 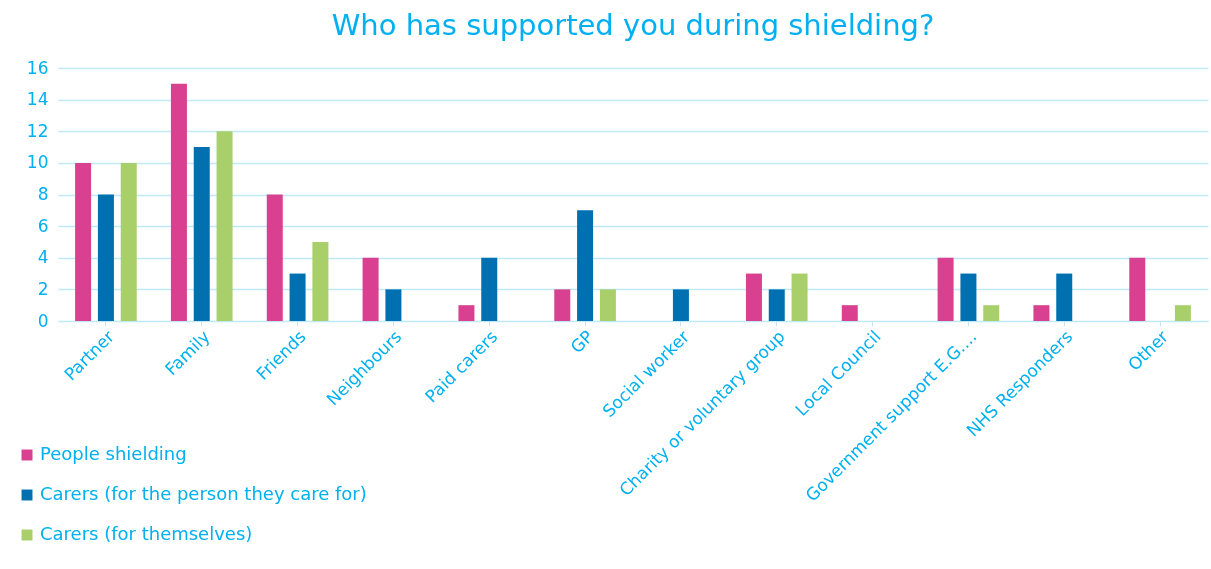 I want to click on y-tick-label: 16, so click(x=37, y=67).